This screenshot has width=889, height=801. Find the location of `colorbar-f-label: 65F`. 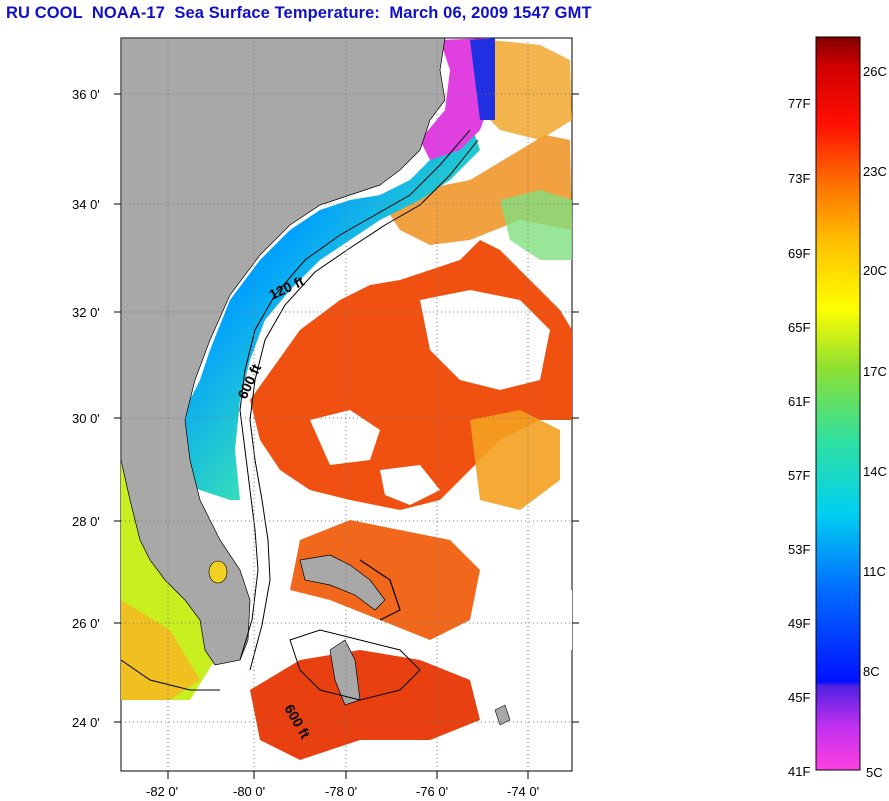

colorbar-f-label: 65F is located at coordinates (799, 327).